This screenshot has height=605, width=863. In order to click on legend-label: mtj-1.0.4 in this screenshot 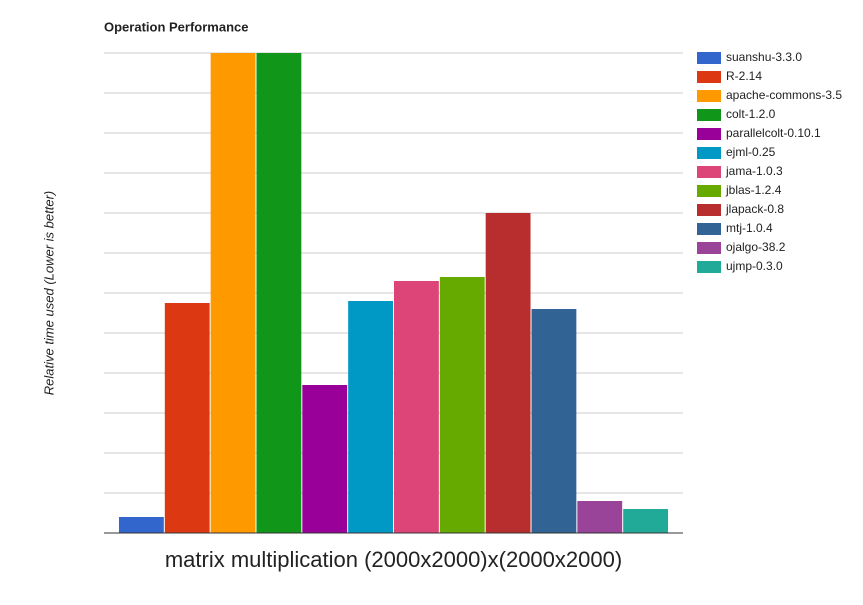, I will do `click(749, 228)`.